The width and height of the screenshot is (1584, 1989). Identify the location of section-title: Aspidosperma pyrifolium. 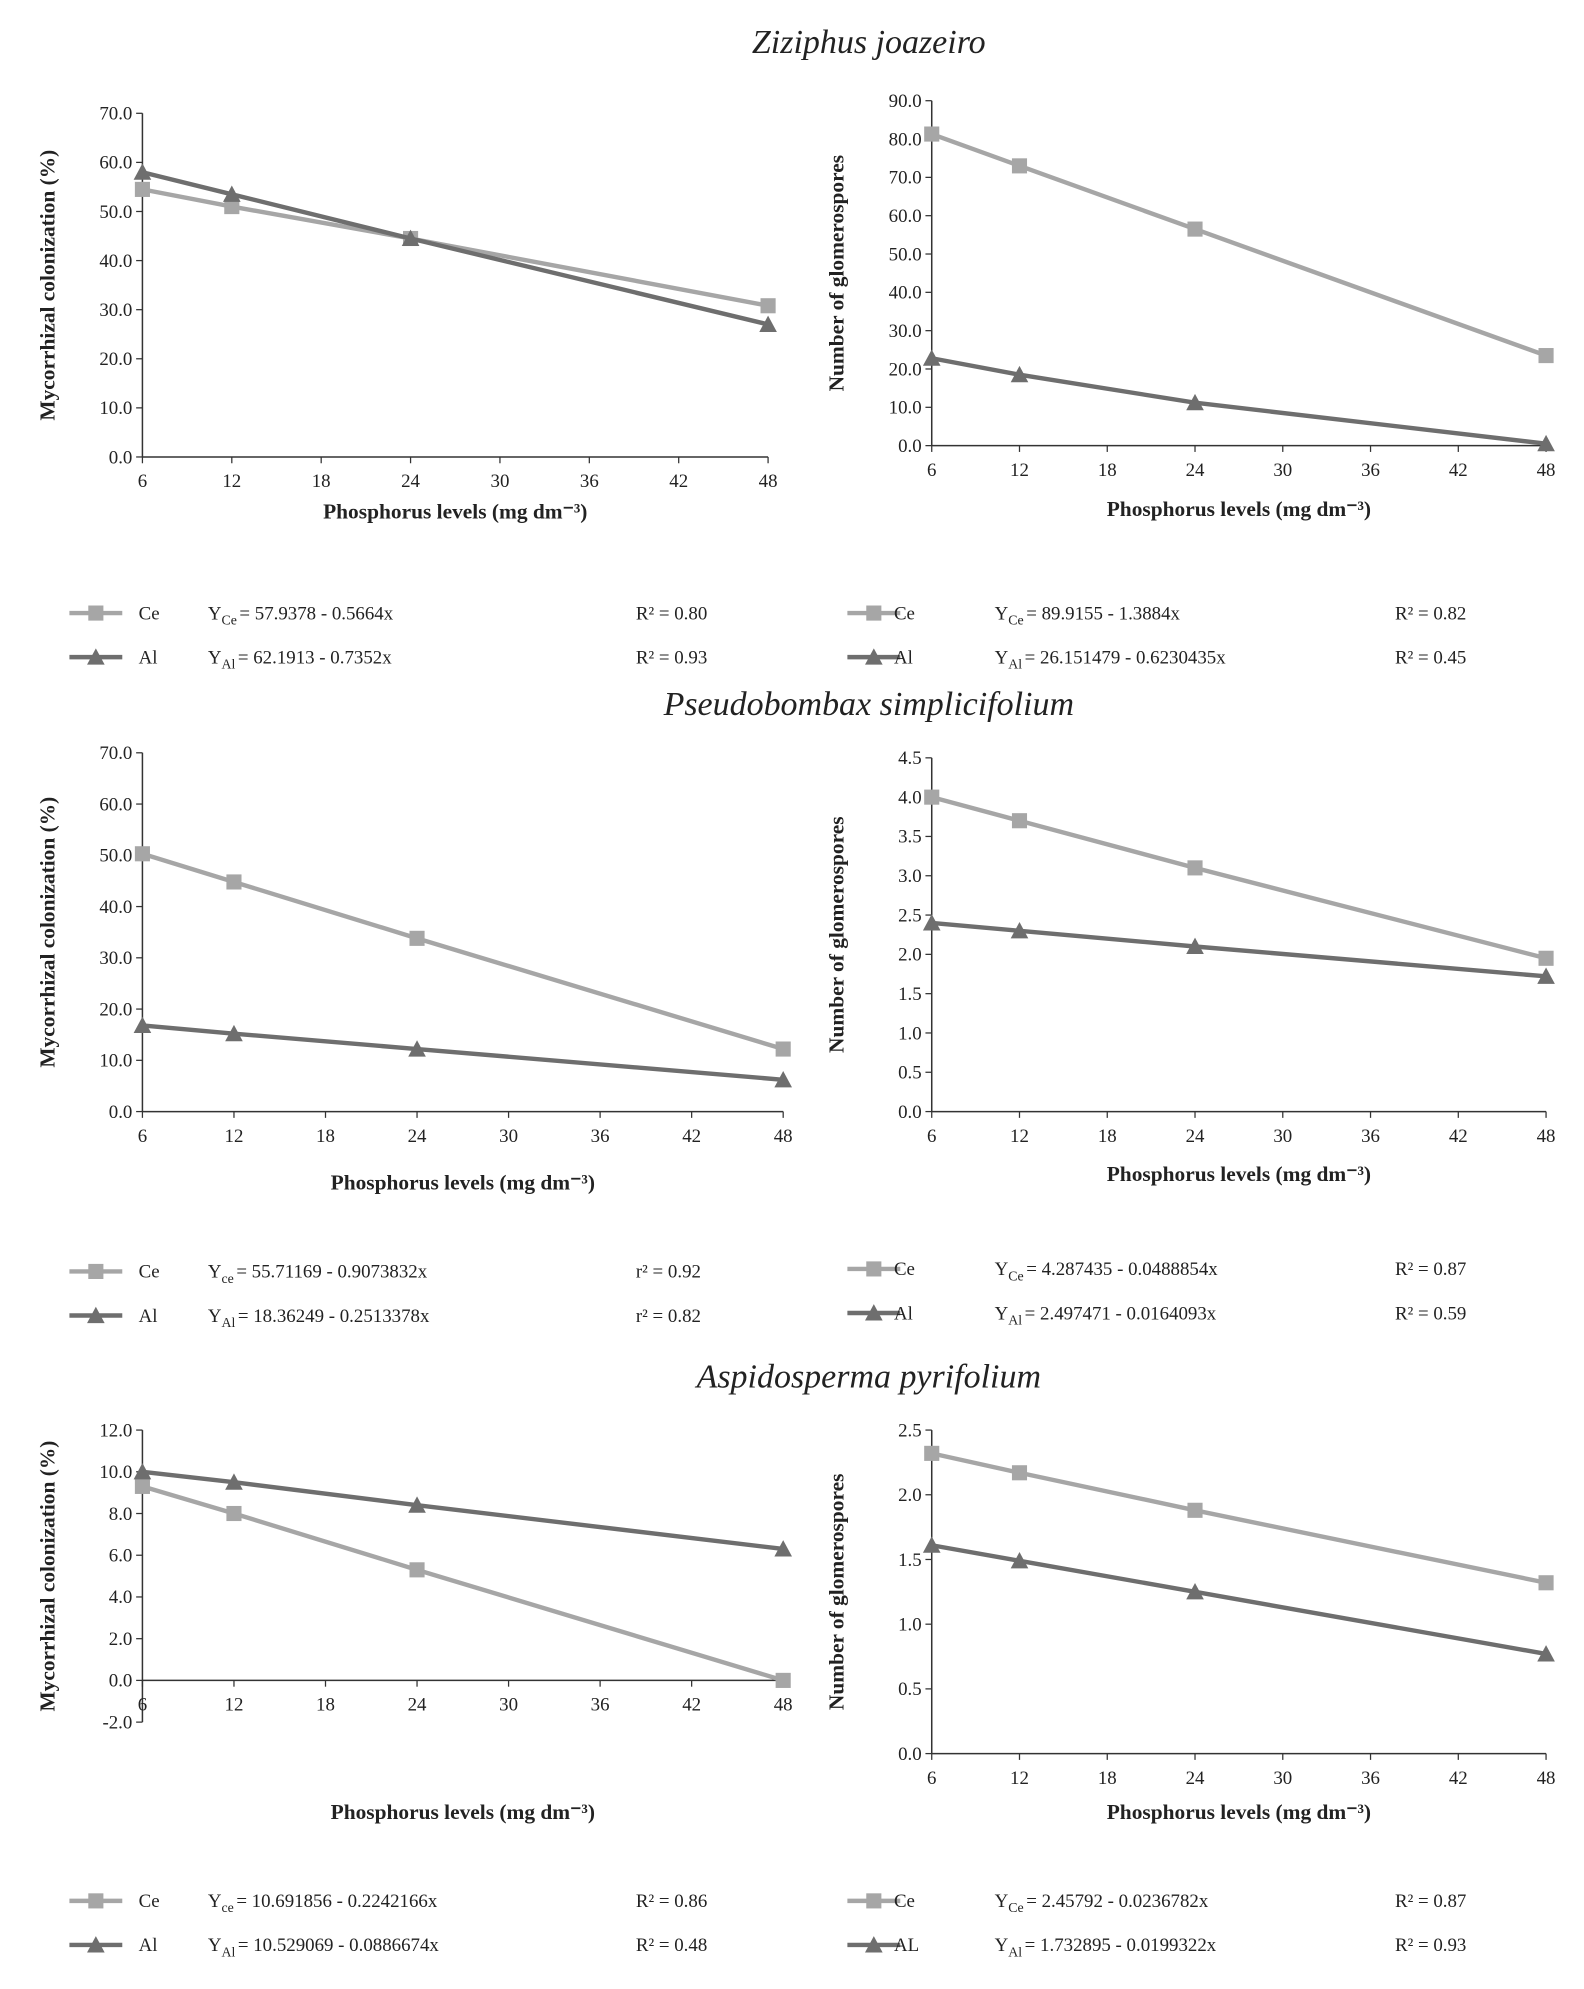
(868, 1376).